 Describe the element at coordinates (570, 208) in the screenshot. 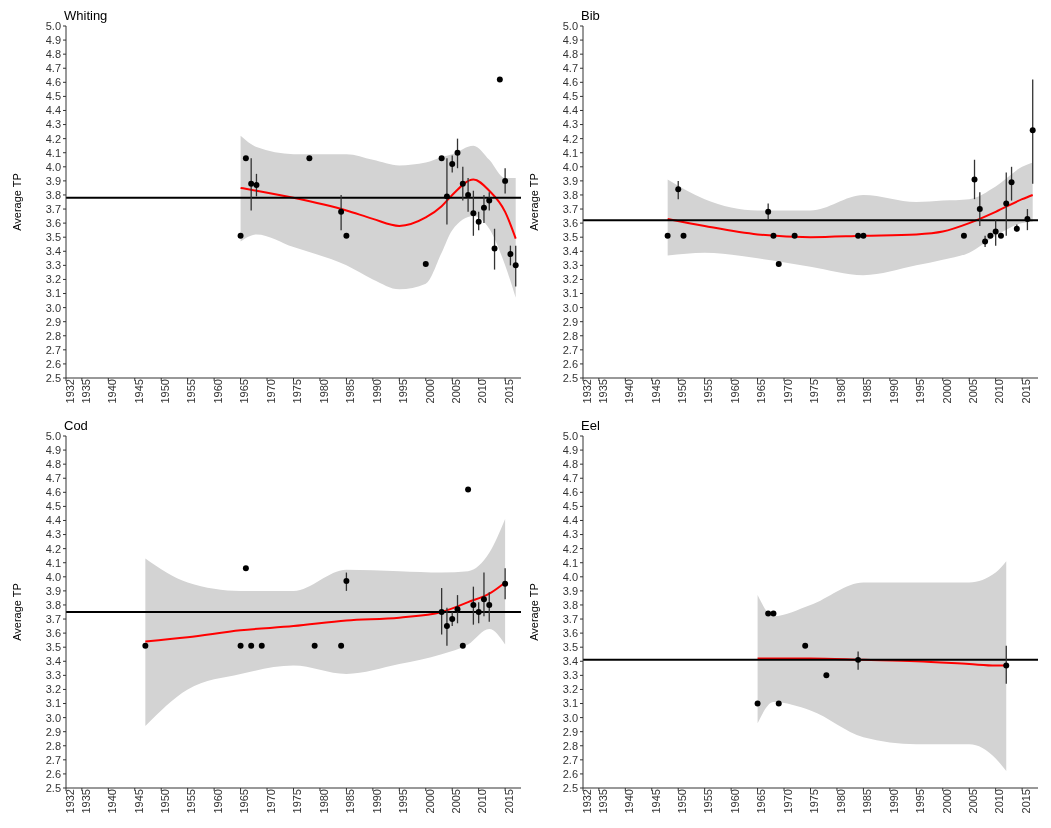

I see `y-tick-label: 3.7` at that location.